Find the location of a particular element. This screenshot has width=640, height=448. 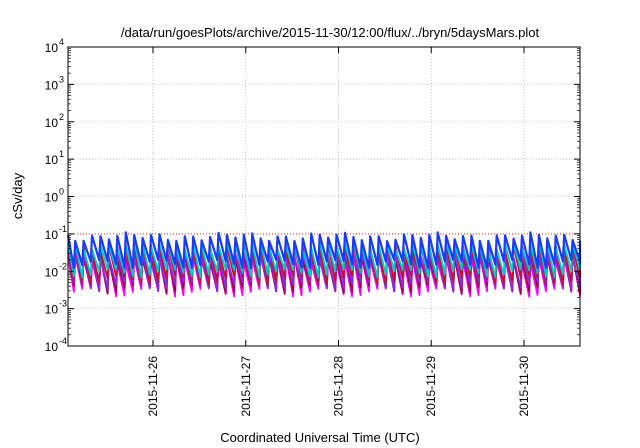

x-tick-label: 2015-11-26 is located at coordinates (153, 386).